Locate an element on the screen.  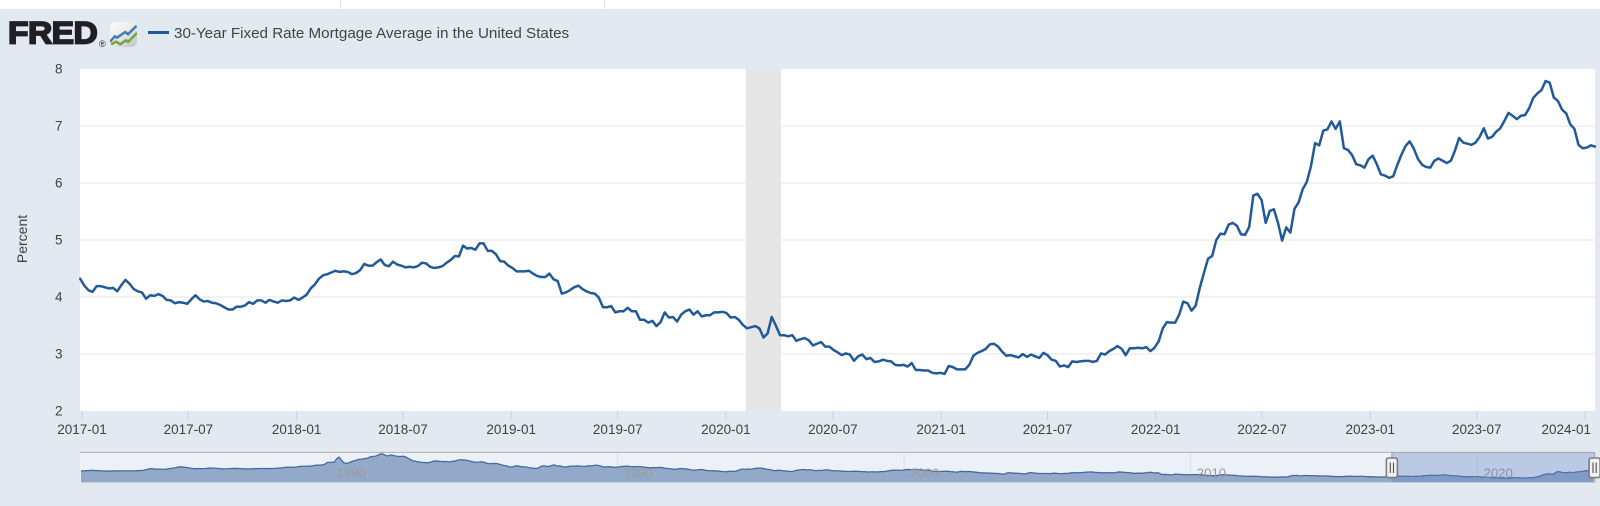
svg-text: 2000 is located at coordinates (924, 473).